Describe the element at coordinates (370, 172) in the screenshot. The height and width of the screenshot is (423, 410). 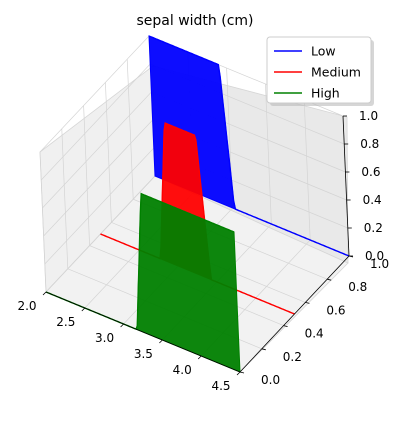
I see `z-tick-label: 0.6` at that location.